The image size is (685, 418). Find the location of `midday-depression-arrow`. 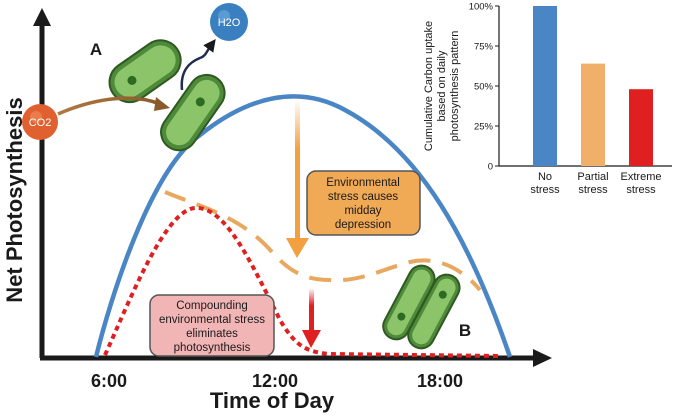

midday-depression-arrow is located at coordinates (297, 179).